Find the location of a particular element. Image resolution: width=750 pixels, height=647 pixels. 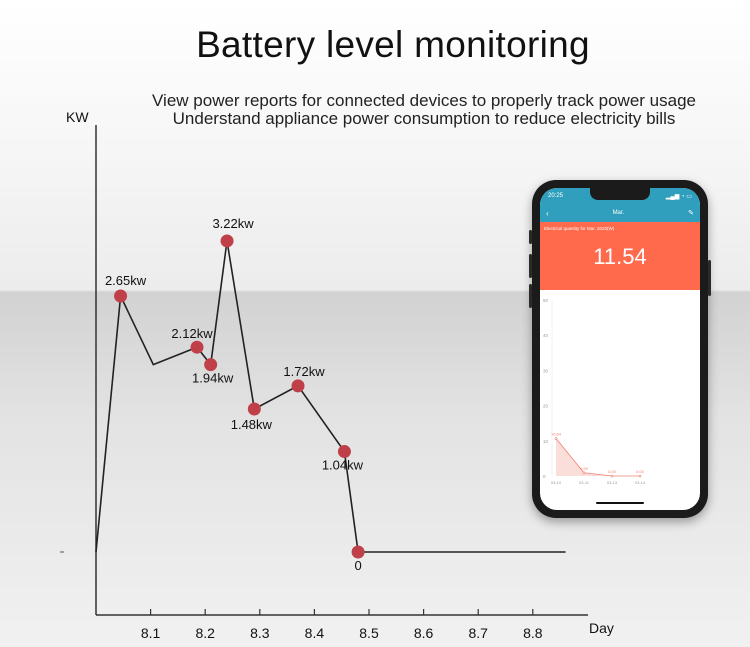

mini-point-label: 10.64 is located at coordinates (556, 434).